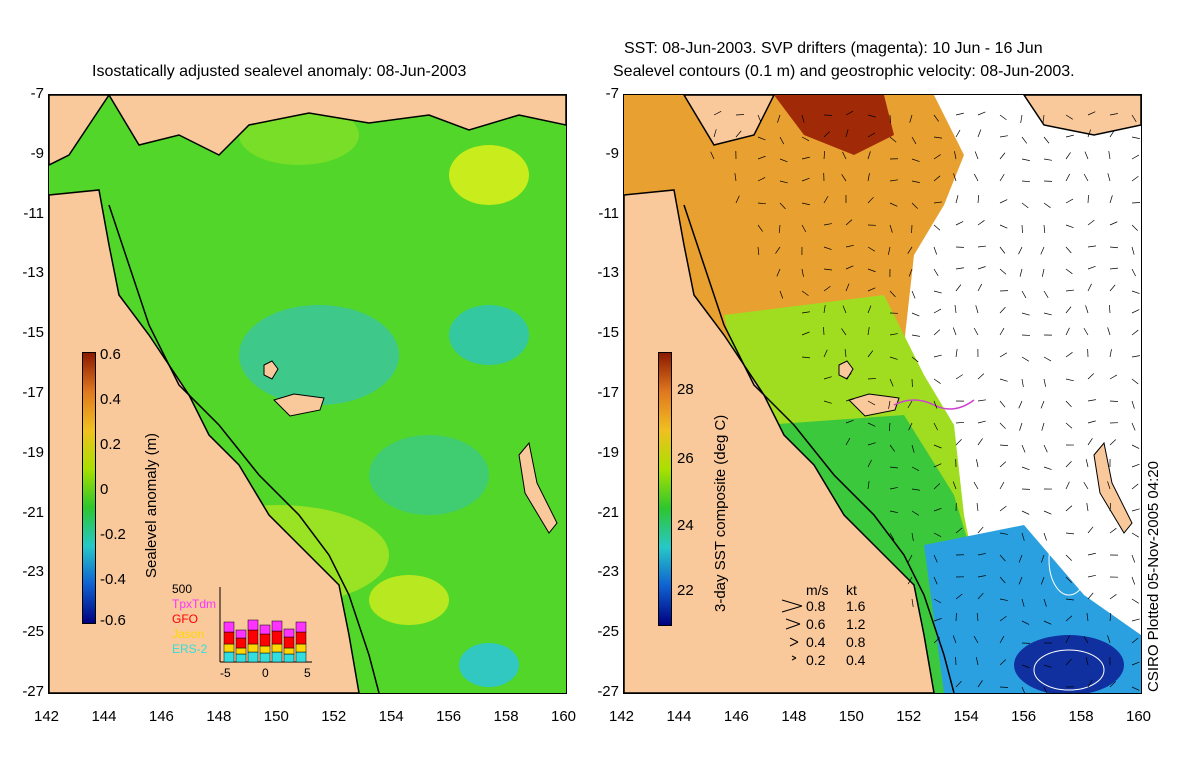  What do you see at coordinates (608, 691) in the screenshot?
I see `right-y-tick: -27` at bounding box center [608, 691].